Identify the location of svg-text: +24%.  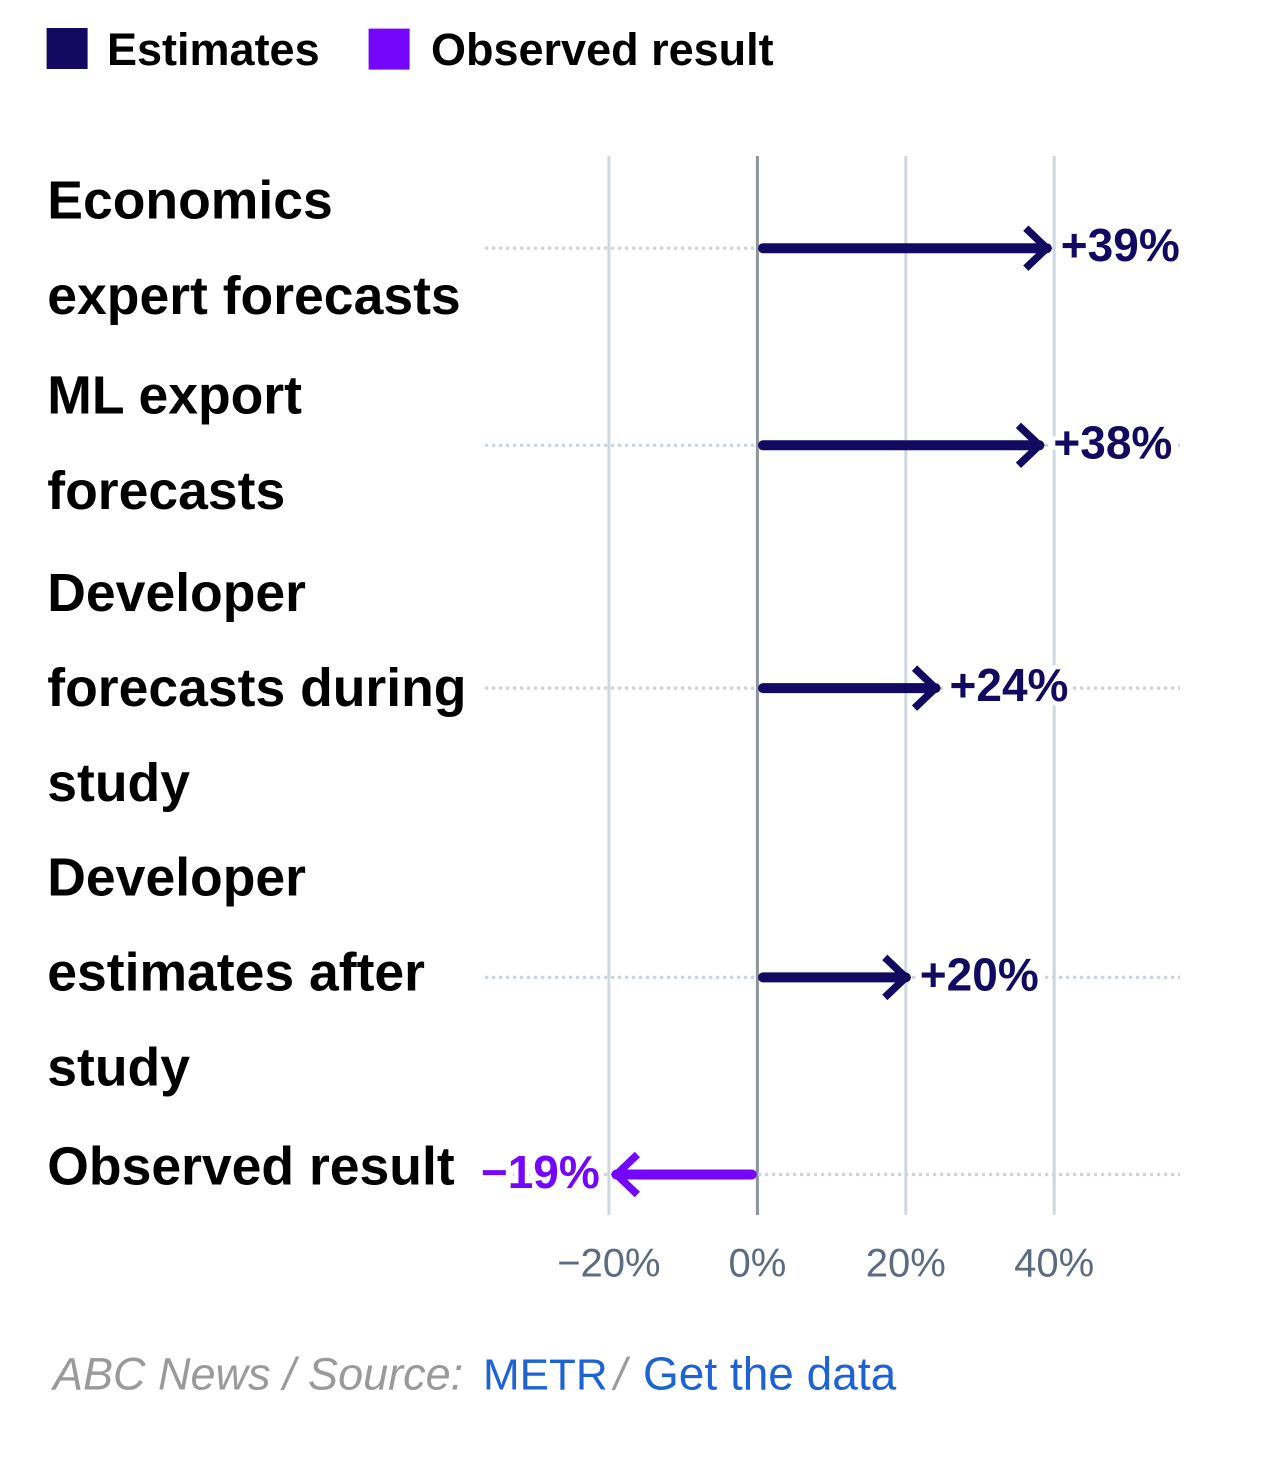
(1009, 685).